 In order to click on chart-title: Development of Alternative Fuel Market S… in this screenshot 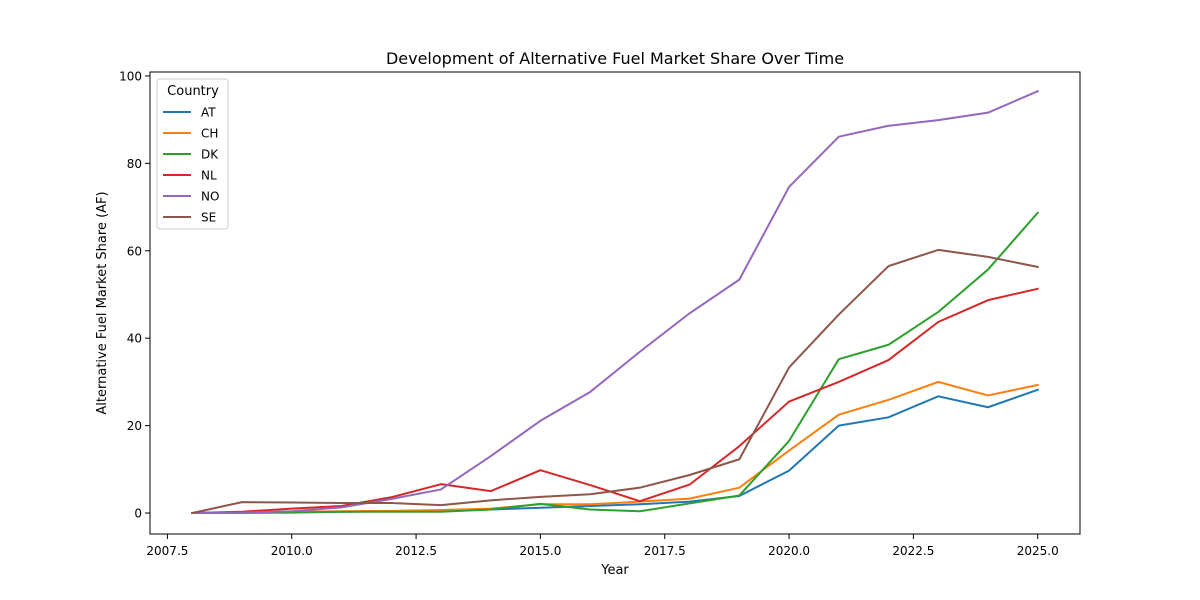, I will do `click(615, 58)`.